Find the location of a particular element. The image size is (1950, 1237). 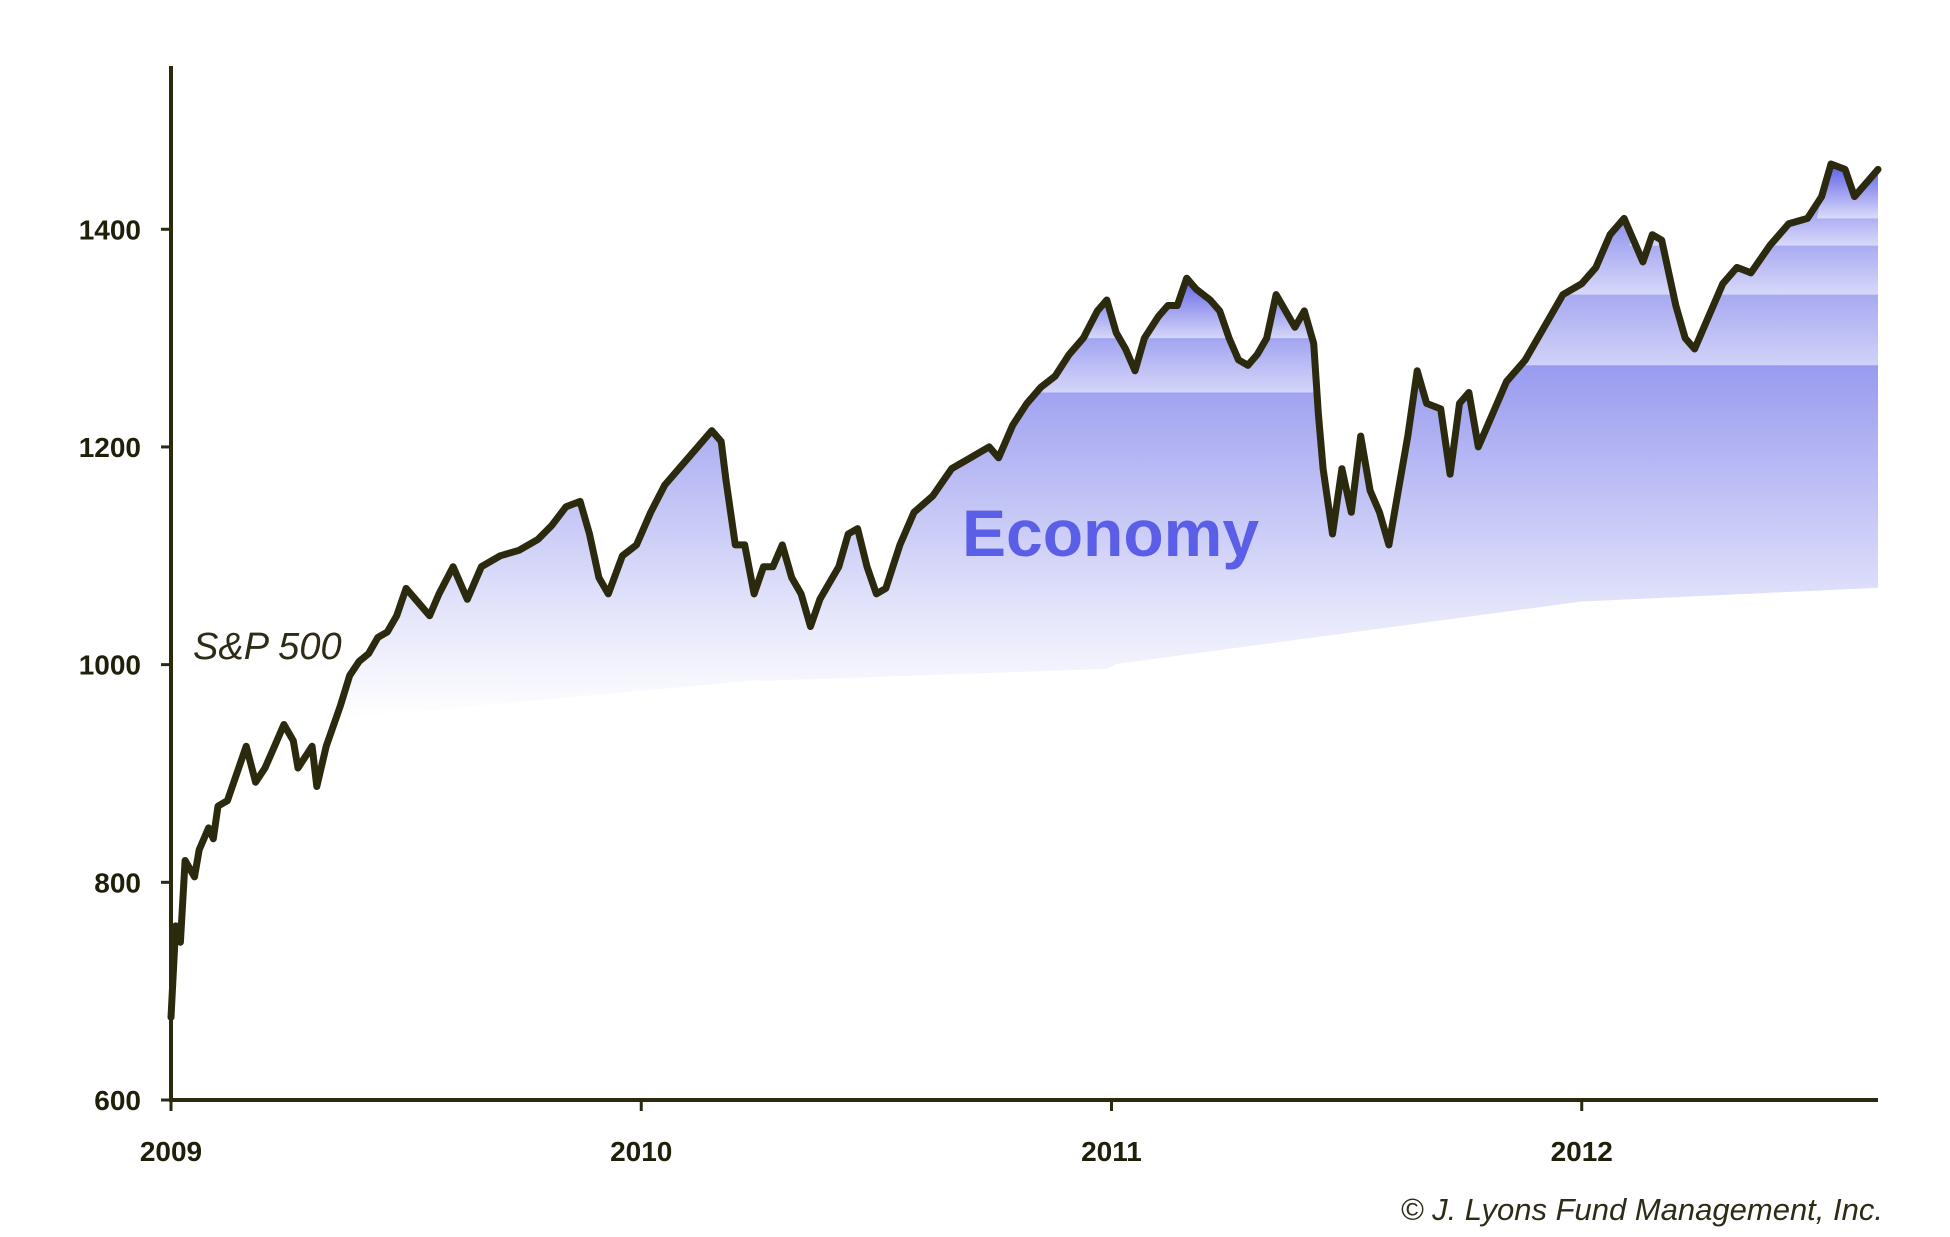

x-tick-label: 2011 is located at coordinates (1111, 1151).